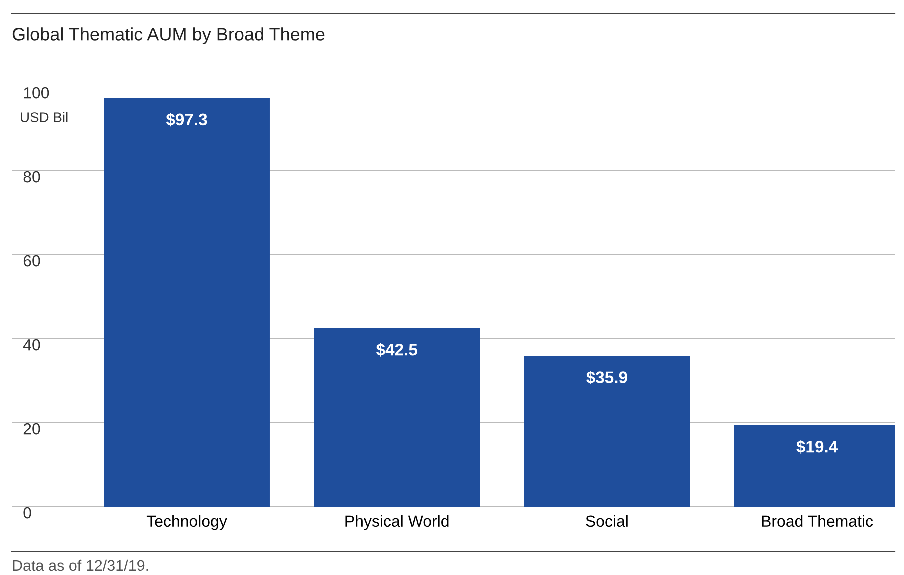 The width and height of the screenshot is (904, 575). I want to click on data-label: $42.5, so click(397, 350).